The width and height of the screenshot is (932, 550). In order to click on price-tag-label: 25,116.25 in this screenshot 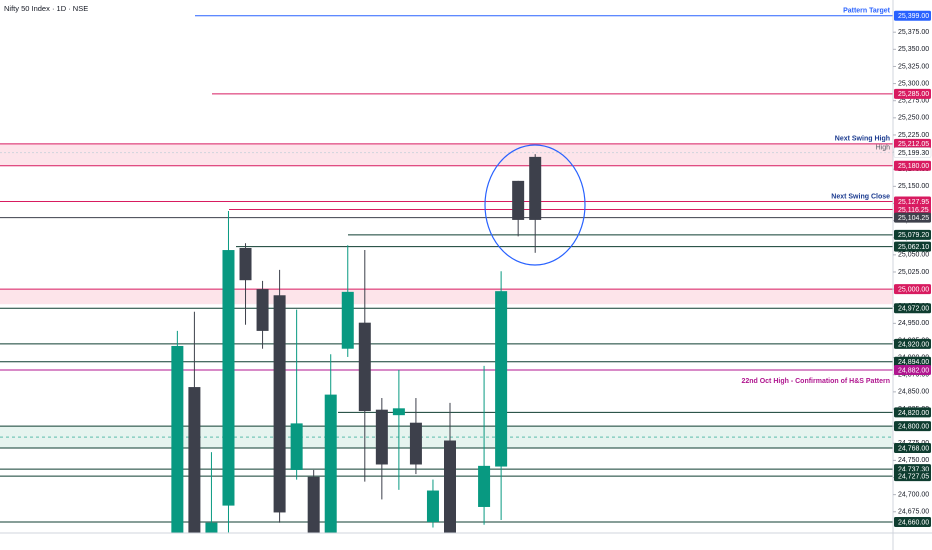, I will do `click(913, 210)`.